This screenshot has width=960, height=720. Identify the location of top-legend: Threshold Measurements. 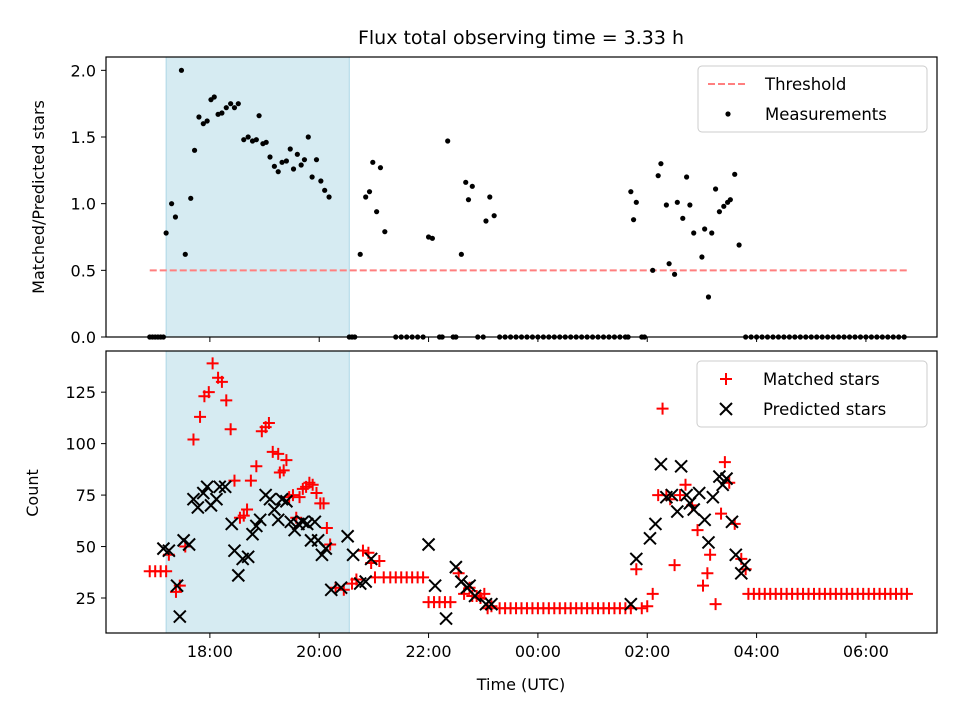
(812, 99).